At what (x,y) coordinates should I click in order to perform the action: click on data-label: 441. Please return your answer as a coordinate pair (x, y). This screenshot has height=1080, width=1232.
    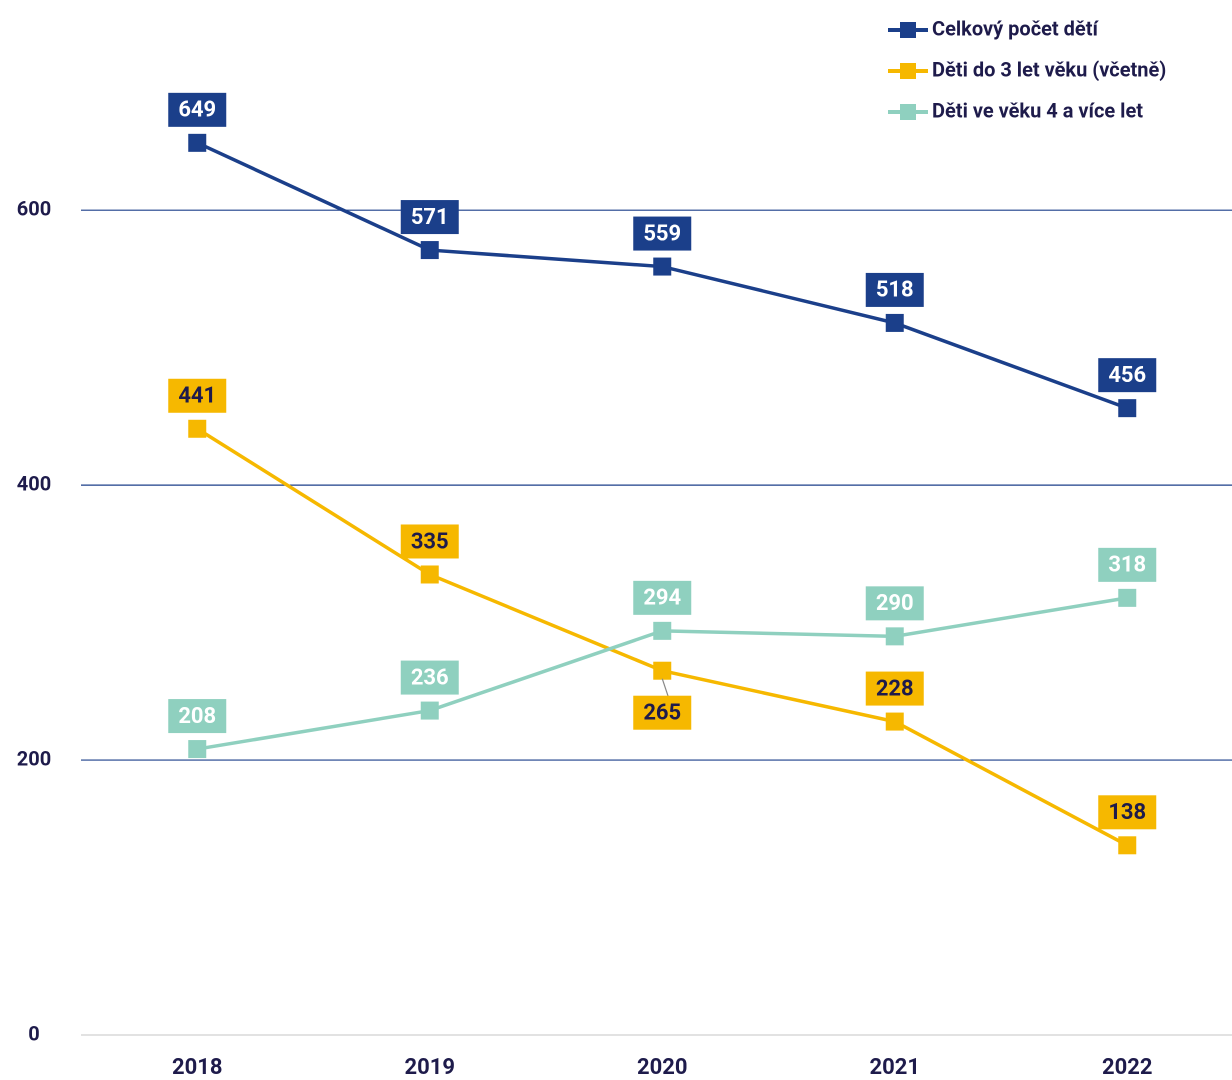
    Looking at the image, I should click on (197, 396).